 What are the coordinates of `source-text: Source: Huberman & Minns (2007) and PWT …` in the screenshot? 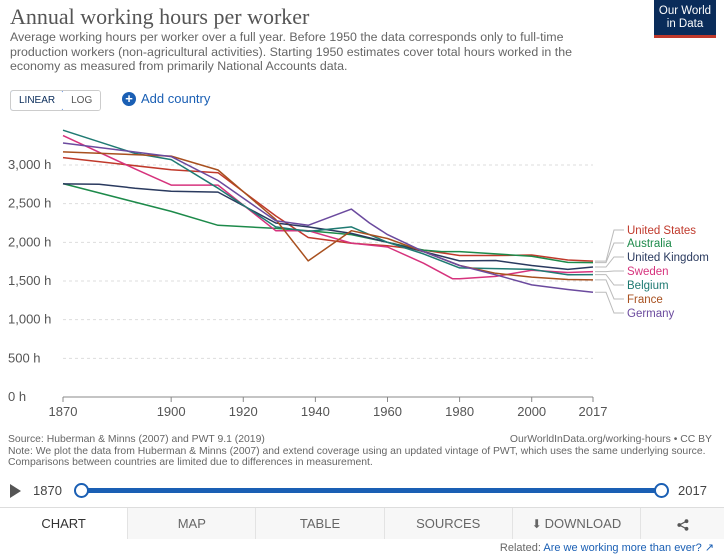 It's located at (136, 439).